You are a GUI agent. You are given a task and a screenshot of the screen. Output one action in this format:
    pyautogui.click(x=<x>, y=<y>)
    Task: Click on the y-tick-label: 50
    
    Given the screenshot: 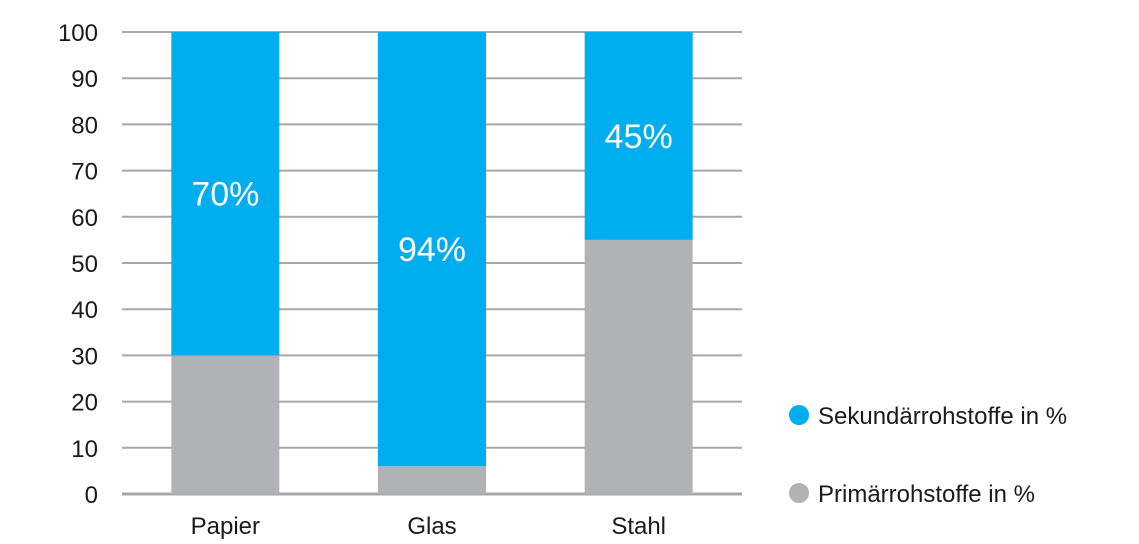 What is the action you would take?
    pyautogui.click(x=84, y=264)
    